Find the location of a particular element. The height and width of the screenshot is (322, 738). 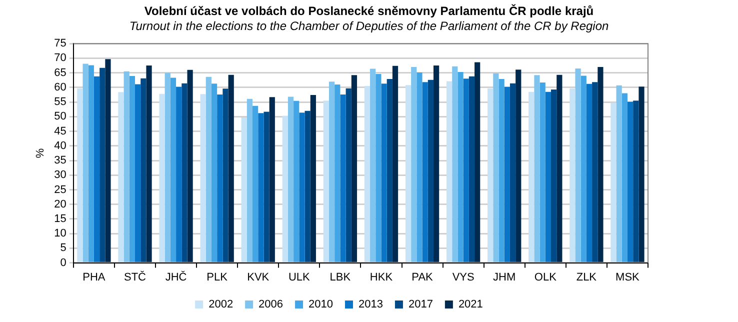

legend-label: 2013 is located at coordinates (370, 304).